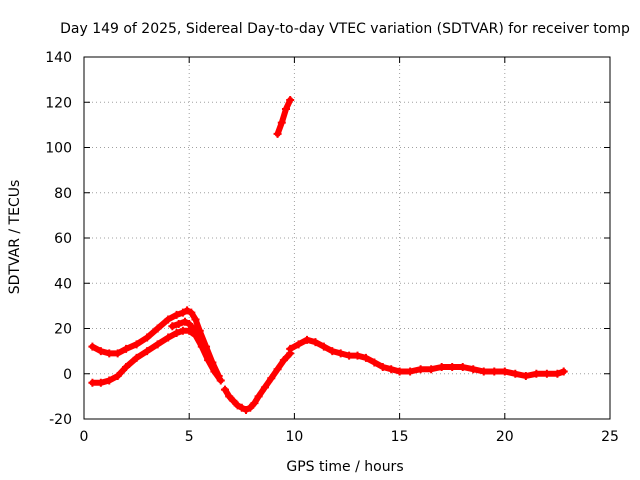 This screenshot has height=480, width=640. What do you see at coordinates (63, 194) in the screenshot?
I see `y-tick-label: 80` at bounding box center [63, 194].